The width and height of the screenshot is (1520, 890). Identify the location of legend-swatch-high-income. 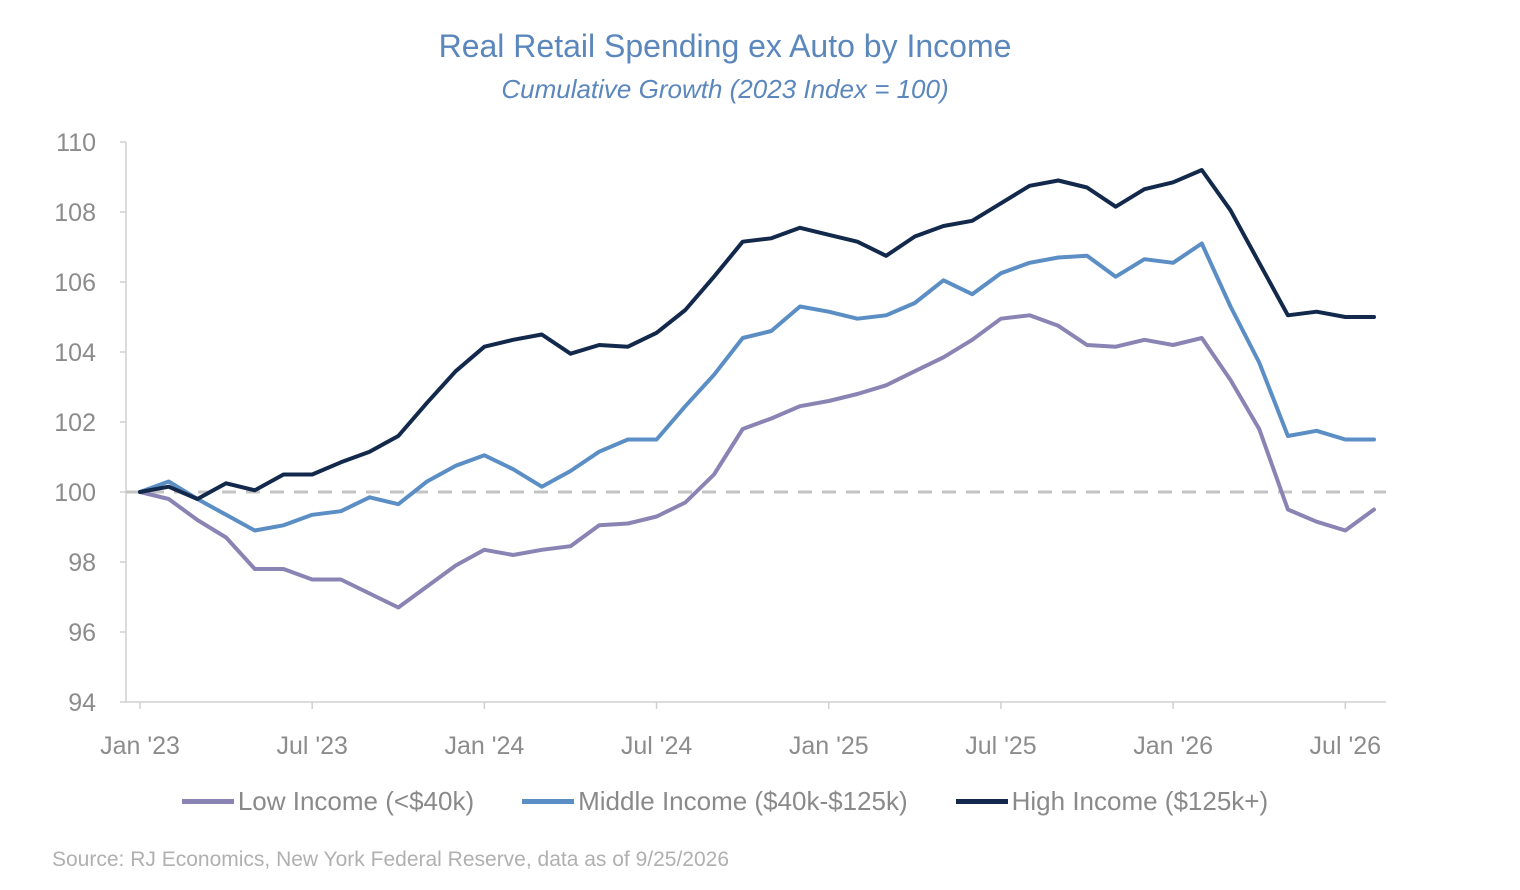
(981, 801).